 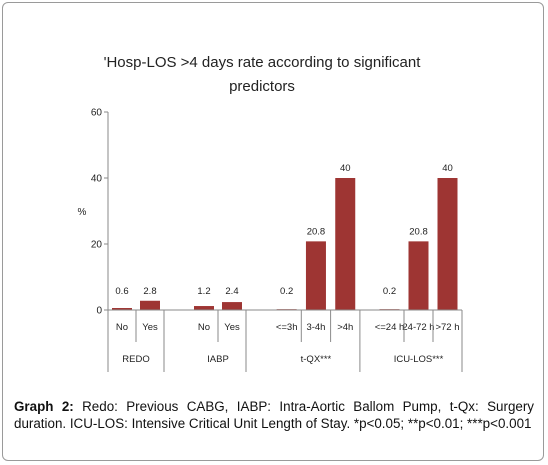 What do you see at coordinates (99, 311) in the screenshot?
I see `y-tick-label: 0` at bounding box center [99, 311].